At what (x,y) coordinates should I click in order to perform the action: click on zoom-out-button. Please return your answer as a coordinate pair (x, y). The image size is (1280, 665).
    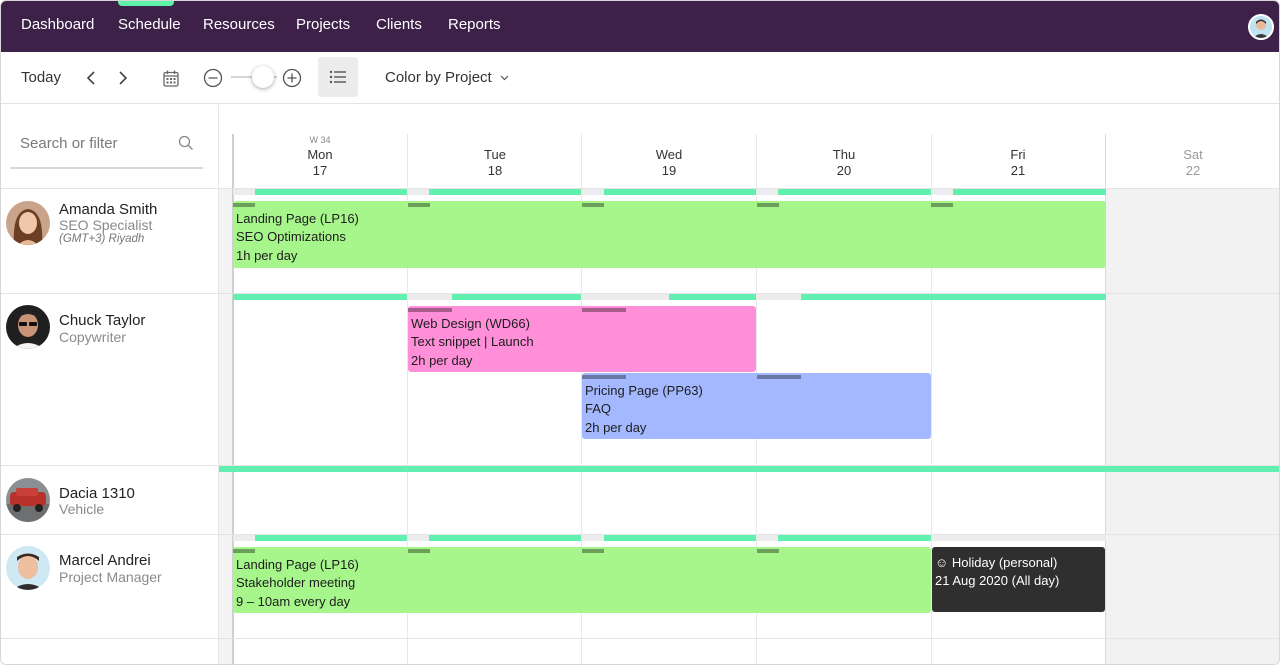
    Looking at the image, I should click on (213, 78).